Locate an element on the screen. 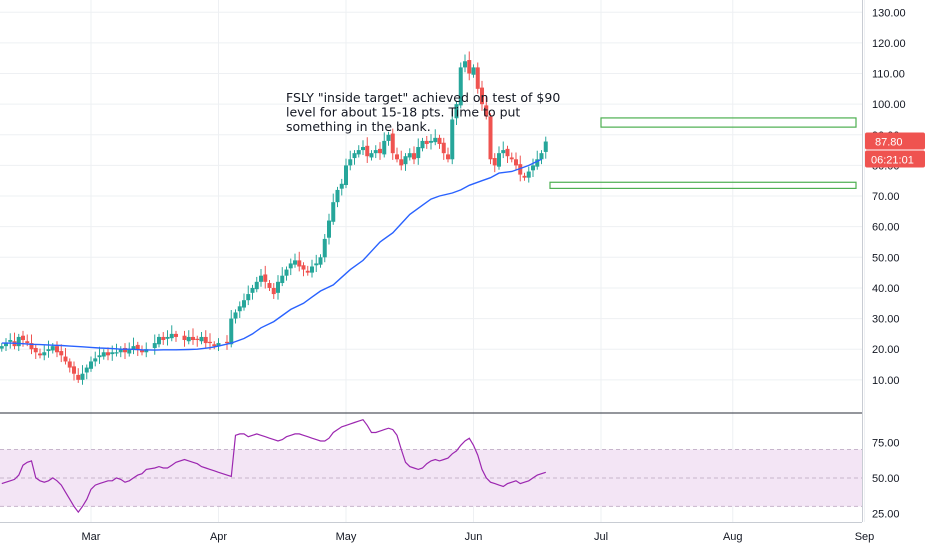 The height and width of the screenshot is (550, 932). time-tick-label: Sep is located at coordinates (865, 537).